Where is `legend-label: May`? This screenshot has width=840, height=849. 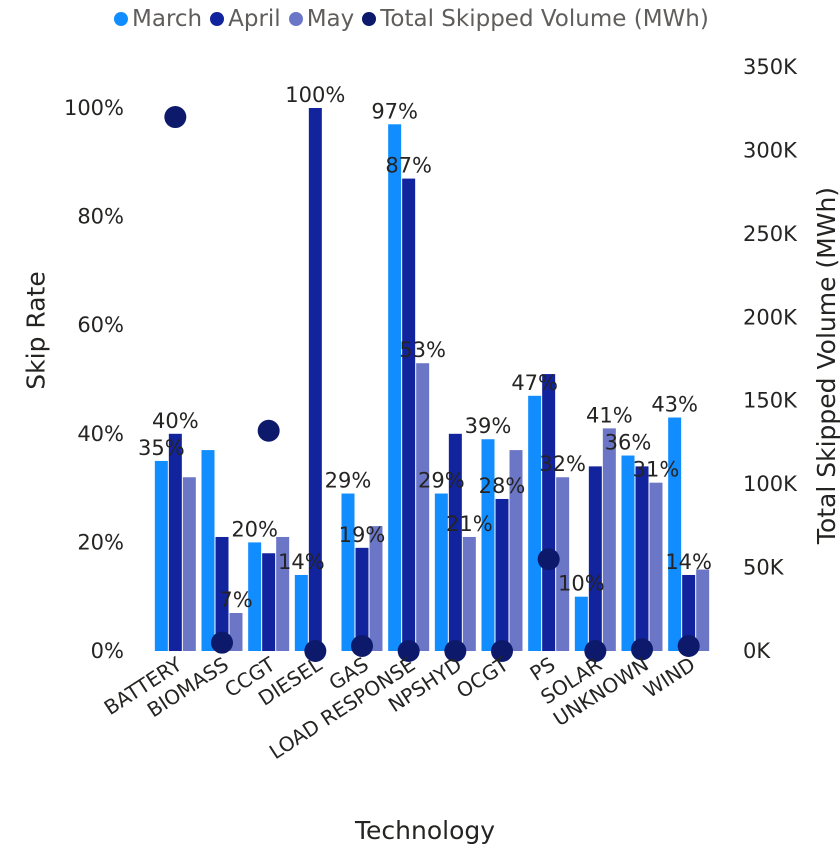 legend-label: May is located at coordinates (330, 19).